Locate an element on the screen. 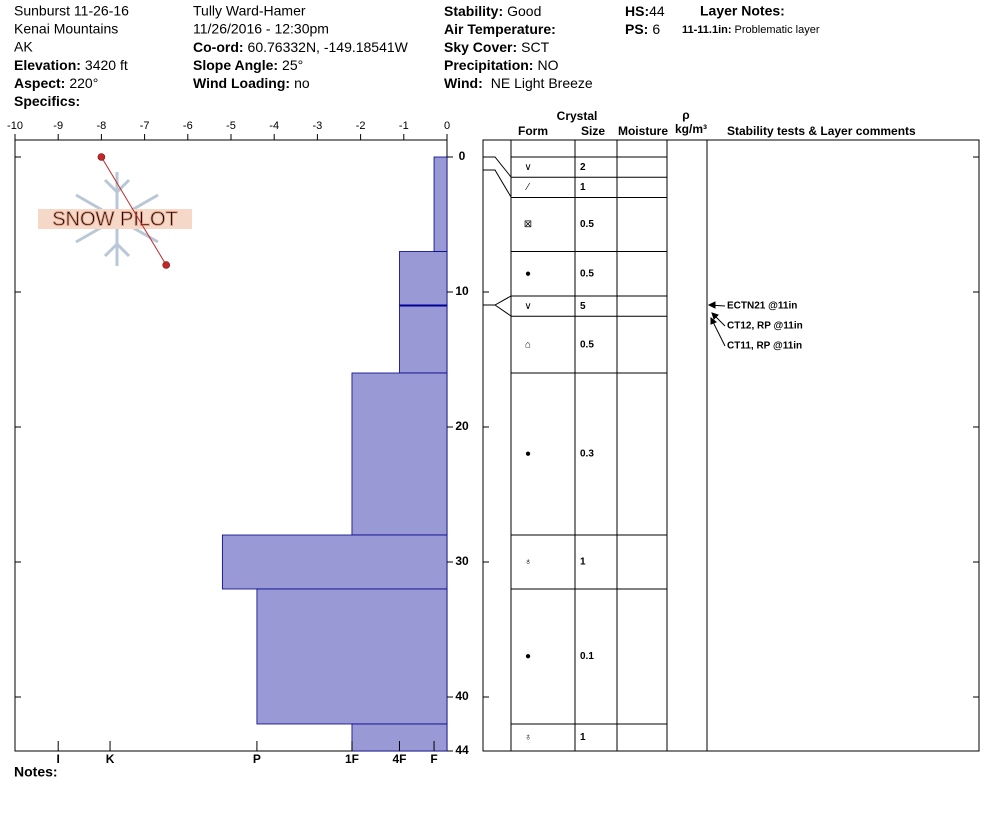  header-field: Specifics: is located at coordinates (47, 101).